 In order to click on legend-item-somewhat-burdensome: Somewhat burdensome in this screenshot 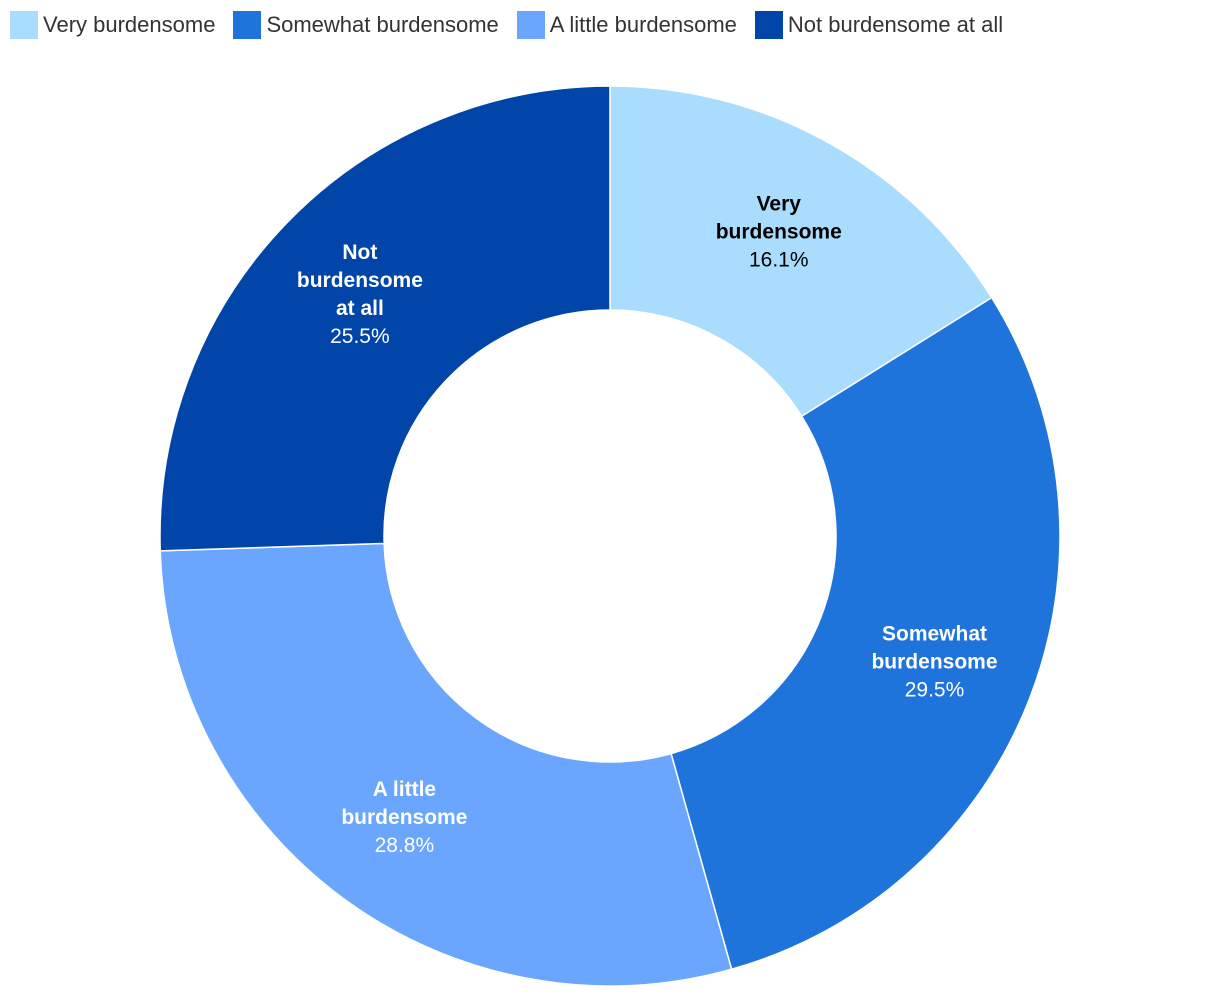, I will do `click(366, 25)`.